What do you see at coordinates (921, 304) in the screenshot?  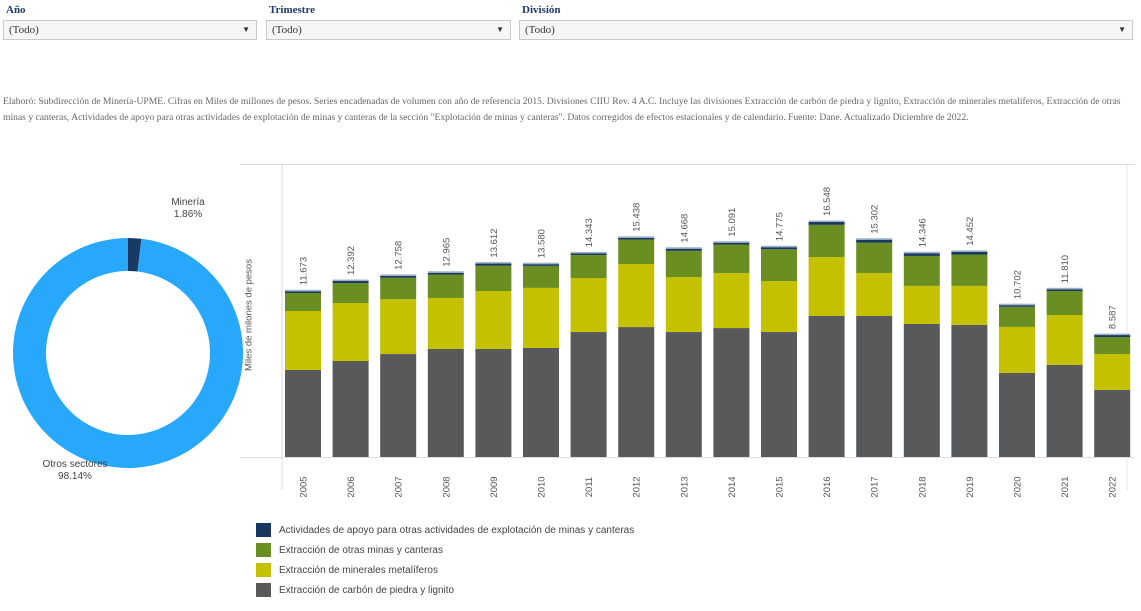 I see `bar-segment-metaliferos-2018` at bounding box center [921, 304].